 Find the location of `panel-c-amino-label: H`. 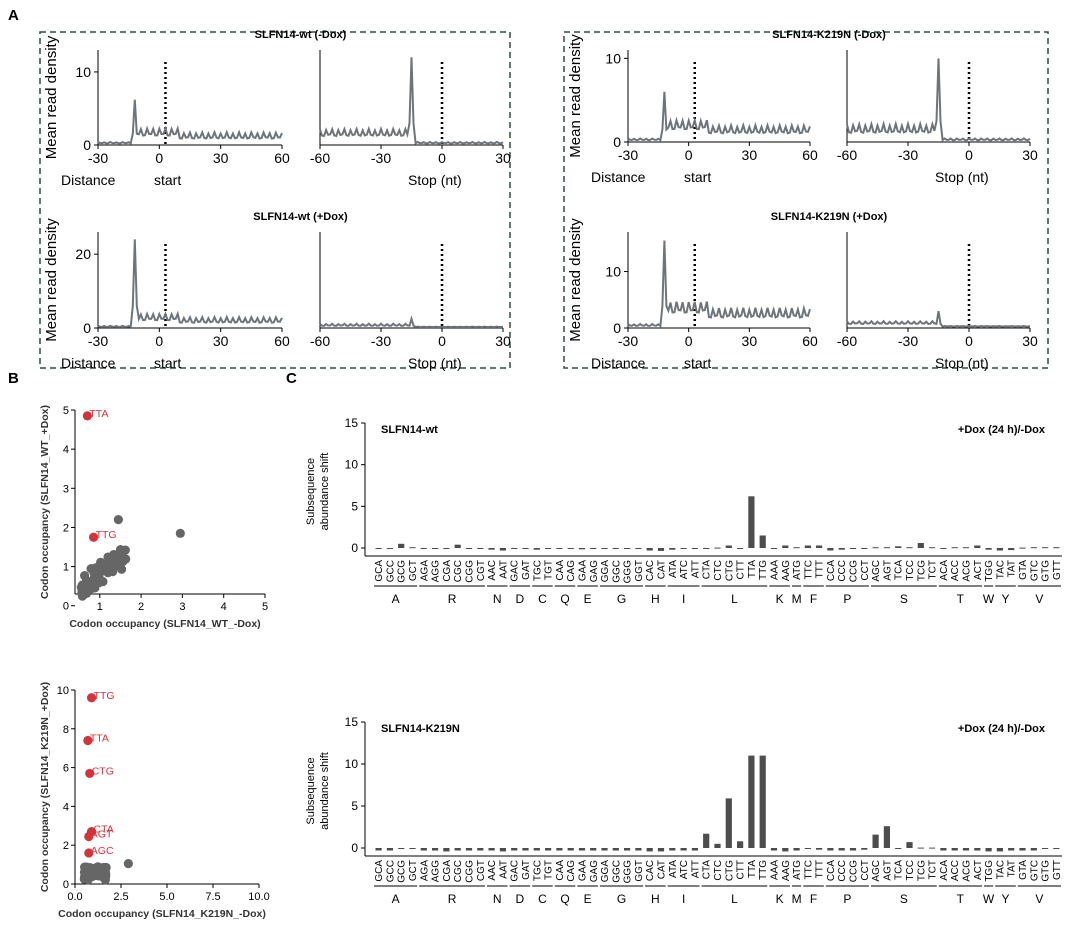

panel-c-amino-label: H is located at coordinates (655, 899).